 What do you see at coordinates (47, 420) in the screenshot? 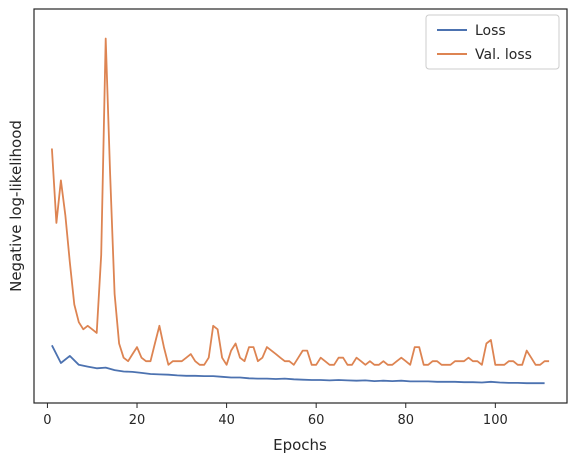
I see `x-tick-label: 0` at bounding box center [47, 420].